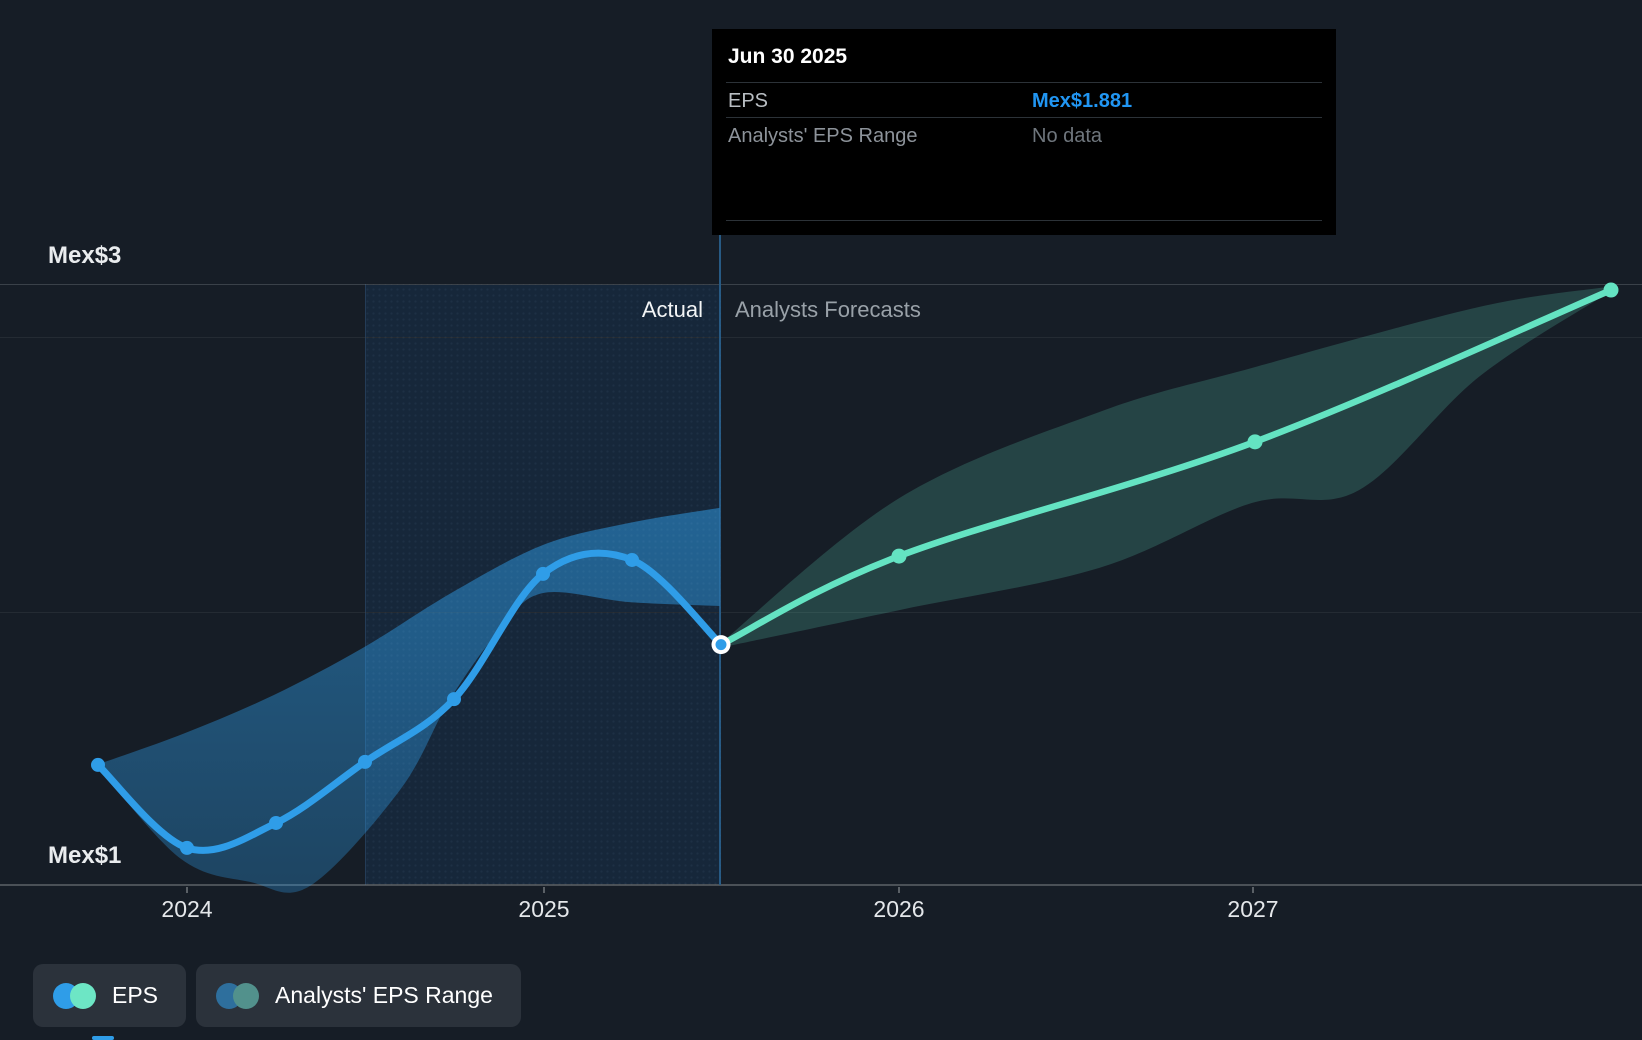  I want to click on eps-legend-icon, so click(74, 995).